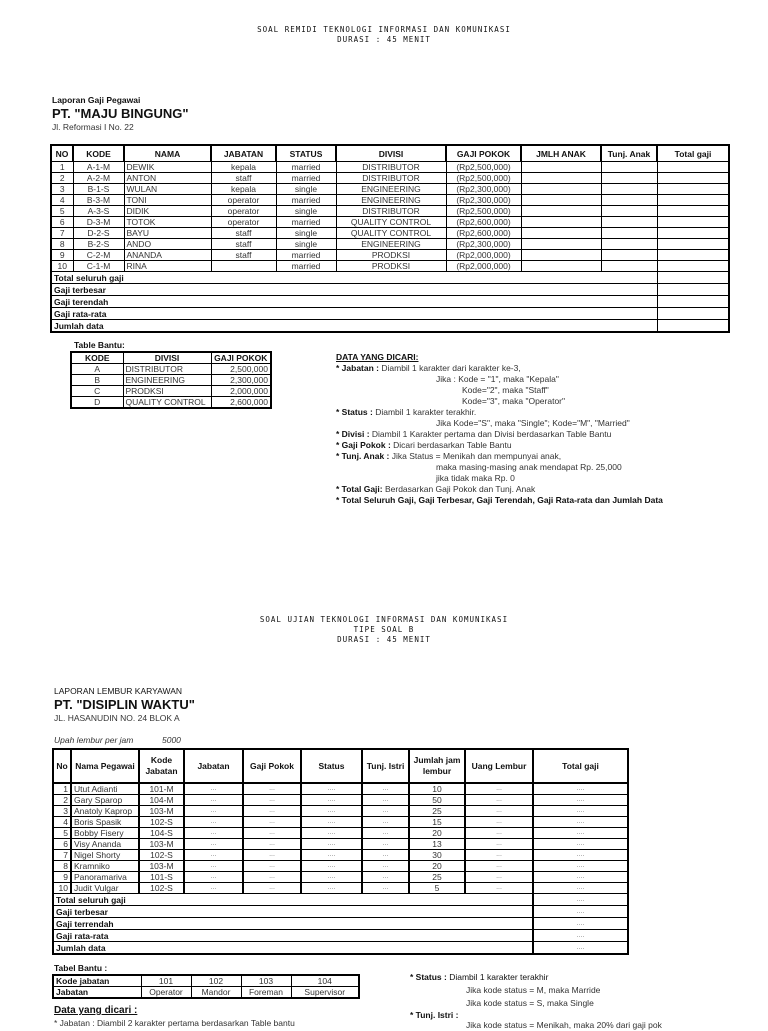  Describe the element at coordinates (385, 766) in the screenshot. I see `column-header: Tunj. Istri` at that location.